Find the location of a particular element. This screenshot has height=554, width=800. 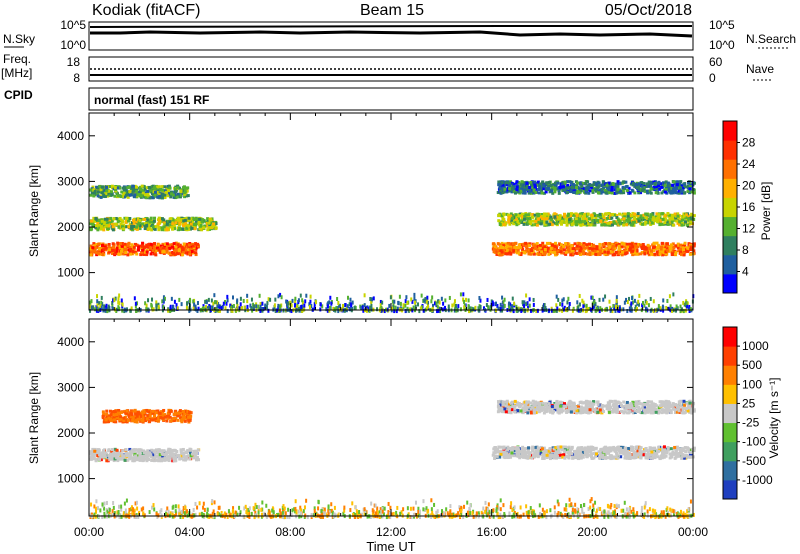

noise-sky-line is located at coordinates (390, 26).